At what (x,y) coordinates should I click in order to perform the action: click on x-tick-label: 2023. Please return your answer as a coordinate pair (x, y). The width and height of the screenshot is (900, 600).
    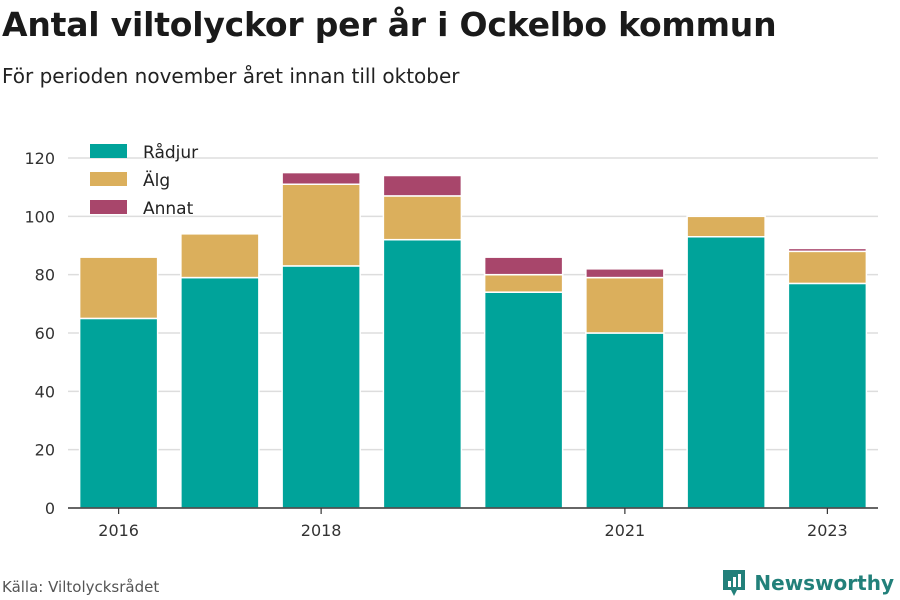
    Looking at the image, I should click on (827, 530).